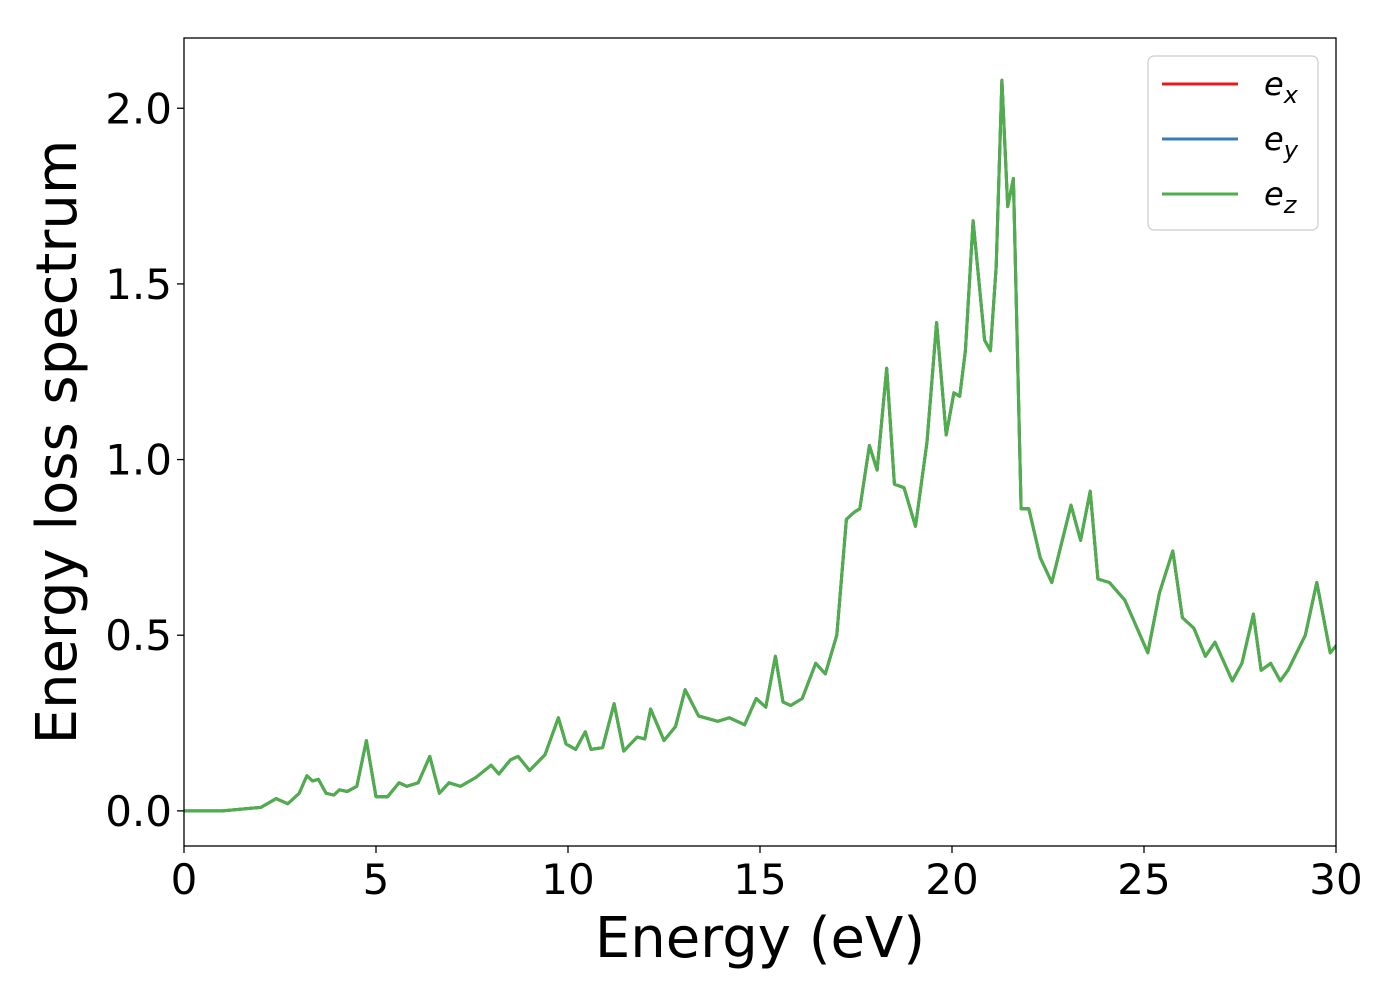 The image size is (1400, 1000). What do you see at coordinates (138, 635) in the screenshot?
I see `y-tick-label: 0.5` at bounding box center [138, 635].